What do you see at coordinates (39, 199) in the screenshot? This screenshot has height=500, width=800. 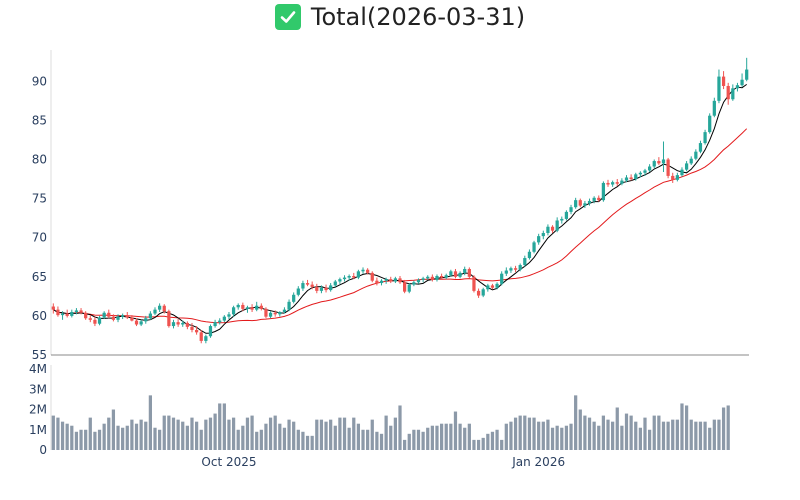 I see `price-y-tick-label: 75` at bounding box center [39, 199].